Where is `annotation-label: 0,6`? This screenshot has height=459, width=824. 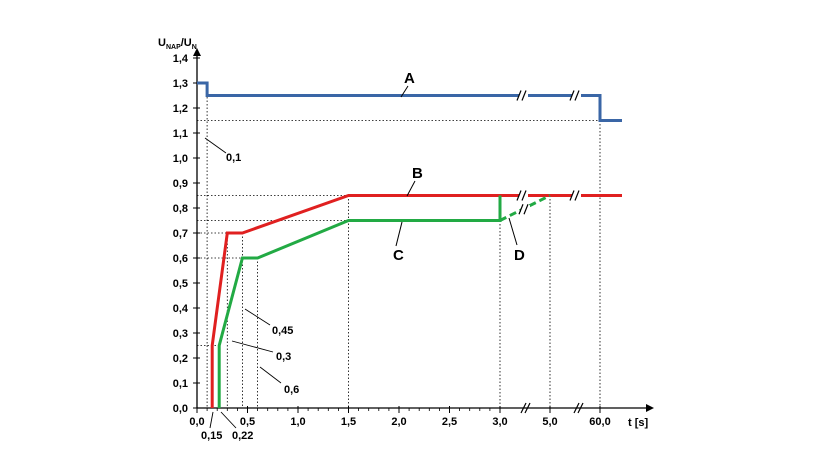 annotation-label: 0,6 is located at coordinates (291, 390).